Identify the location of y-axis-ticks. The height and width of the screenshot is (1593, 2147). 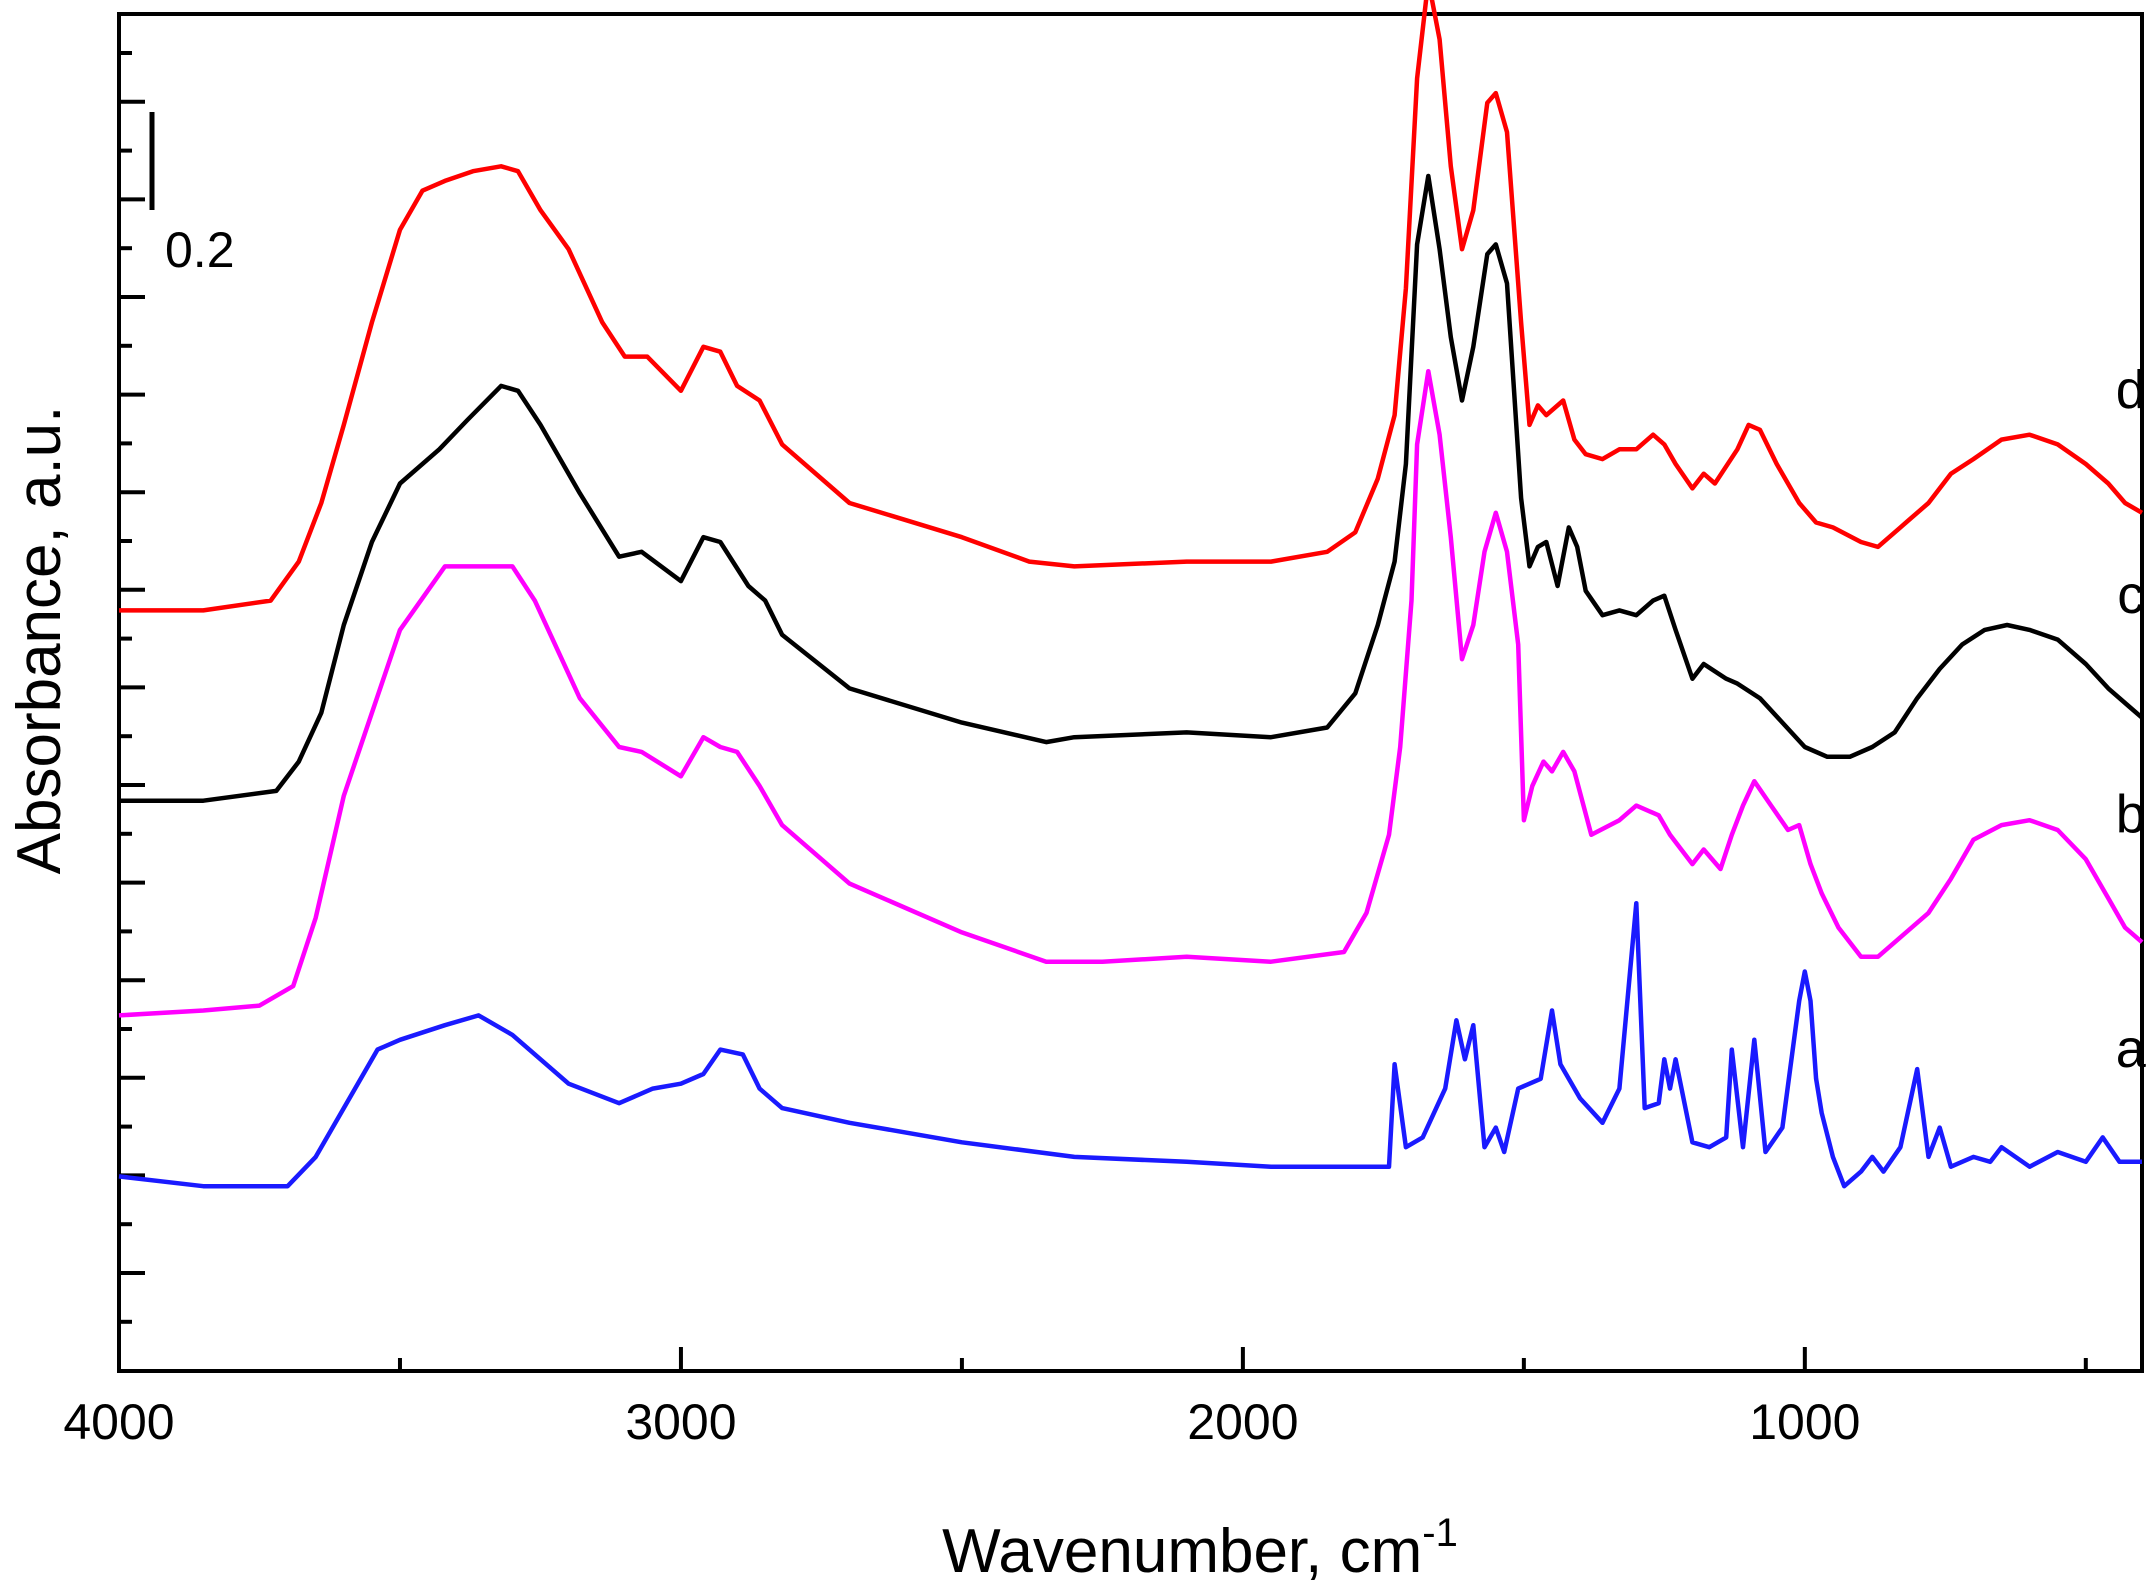
(132, 687).